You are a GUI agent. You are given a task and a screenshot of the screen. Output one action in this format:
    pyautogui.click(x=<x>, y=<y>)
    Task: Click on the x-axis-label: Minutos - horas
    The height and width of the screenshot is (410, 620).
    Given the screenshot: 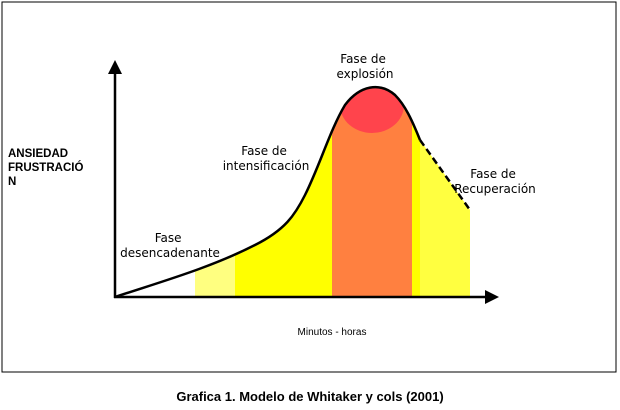 What is the action you would take?
    pyautogui.click(x=332, y=332)
    